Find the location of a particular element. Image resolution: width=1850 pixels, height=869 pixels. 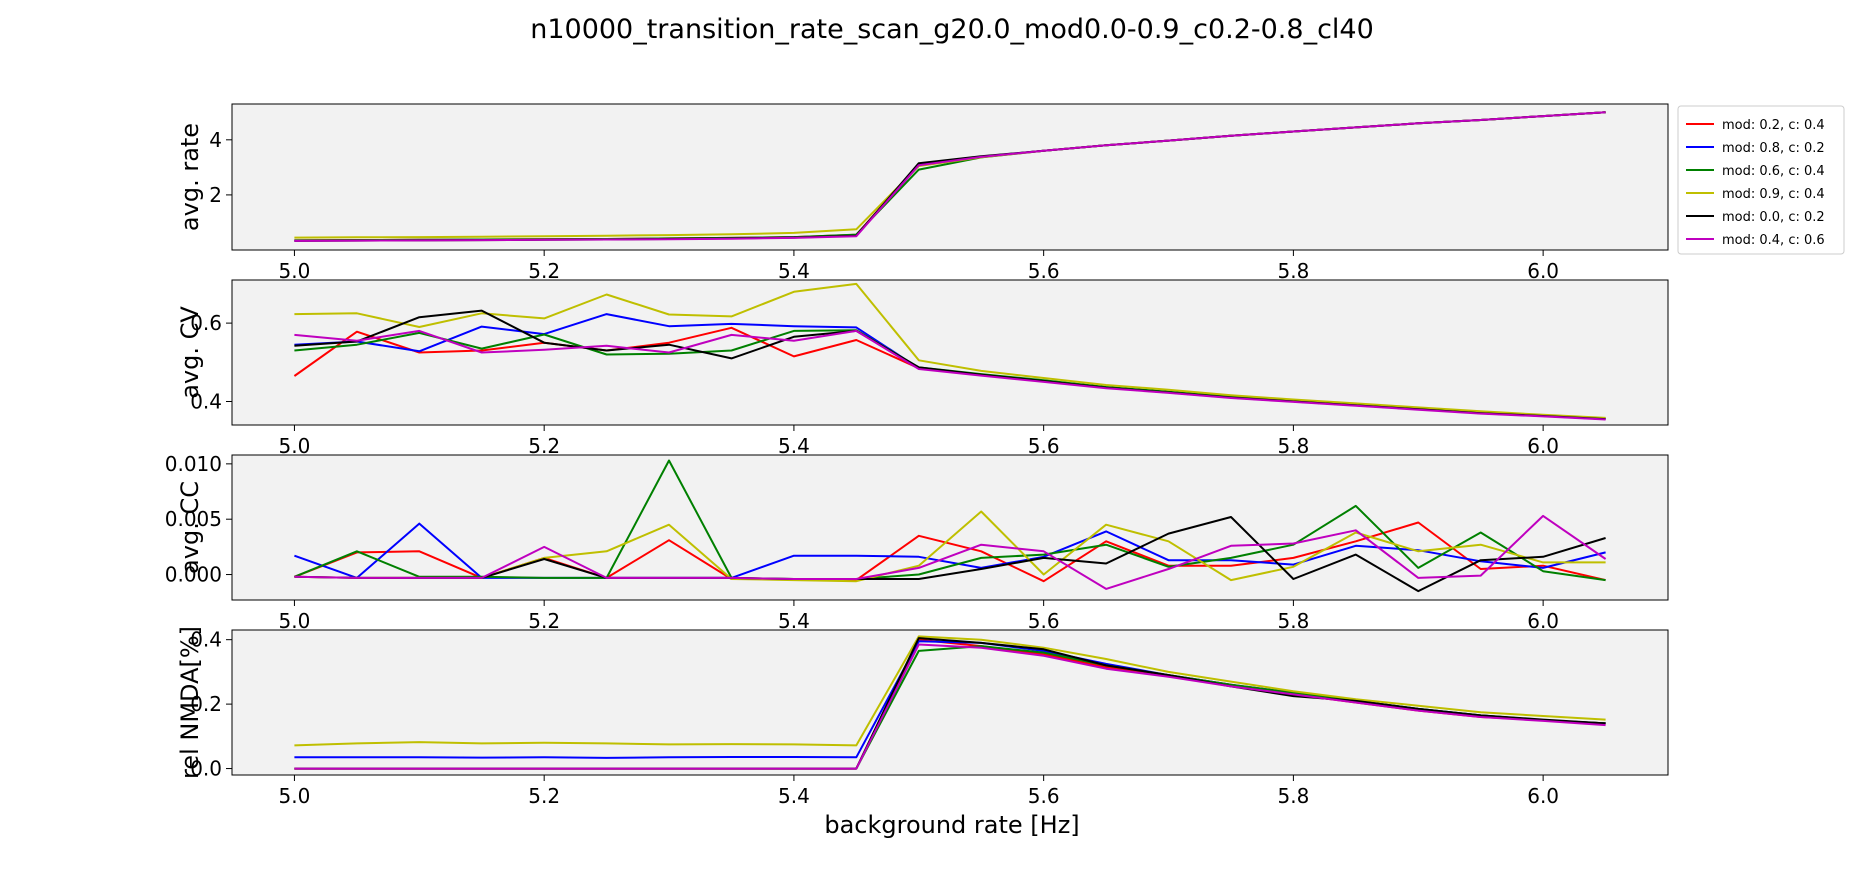

legend-box is located at coordinates (1761, 180).